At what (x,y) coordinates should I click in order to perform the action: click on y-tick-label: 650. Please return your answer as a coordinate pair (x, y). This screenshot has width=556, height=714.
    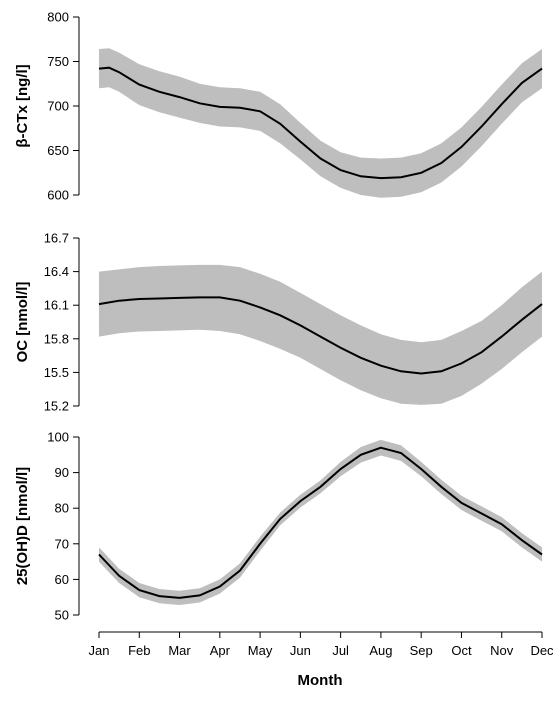
    Looking at the image, I should click on (58, 150).